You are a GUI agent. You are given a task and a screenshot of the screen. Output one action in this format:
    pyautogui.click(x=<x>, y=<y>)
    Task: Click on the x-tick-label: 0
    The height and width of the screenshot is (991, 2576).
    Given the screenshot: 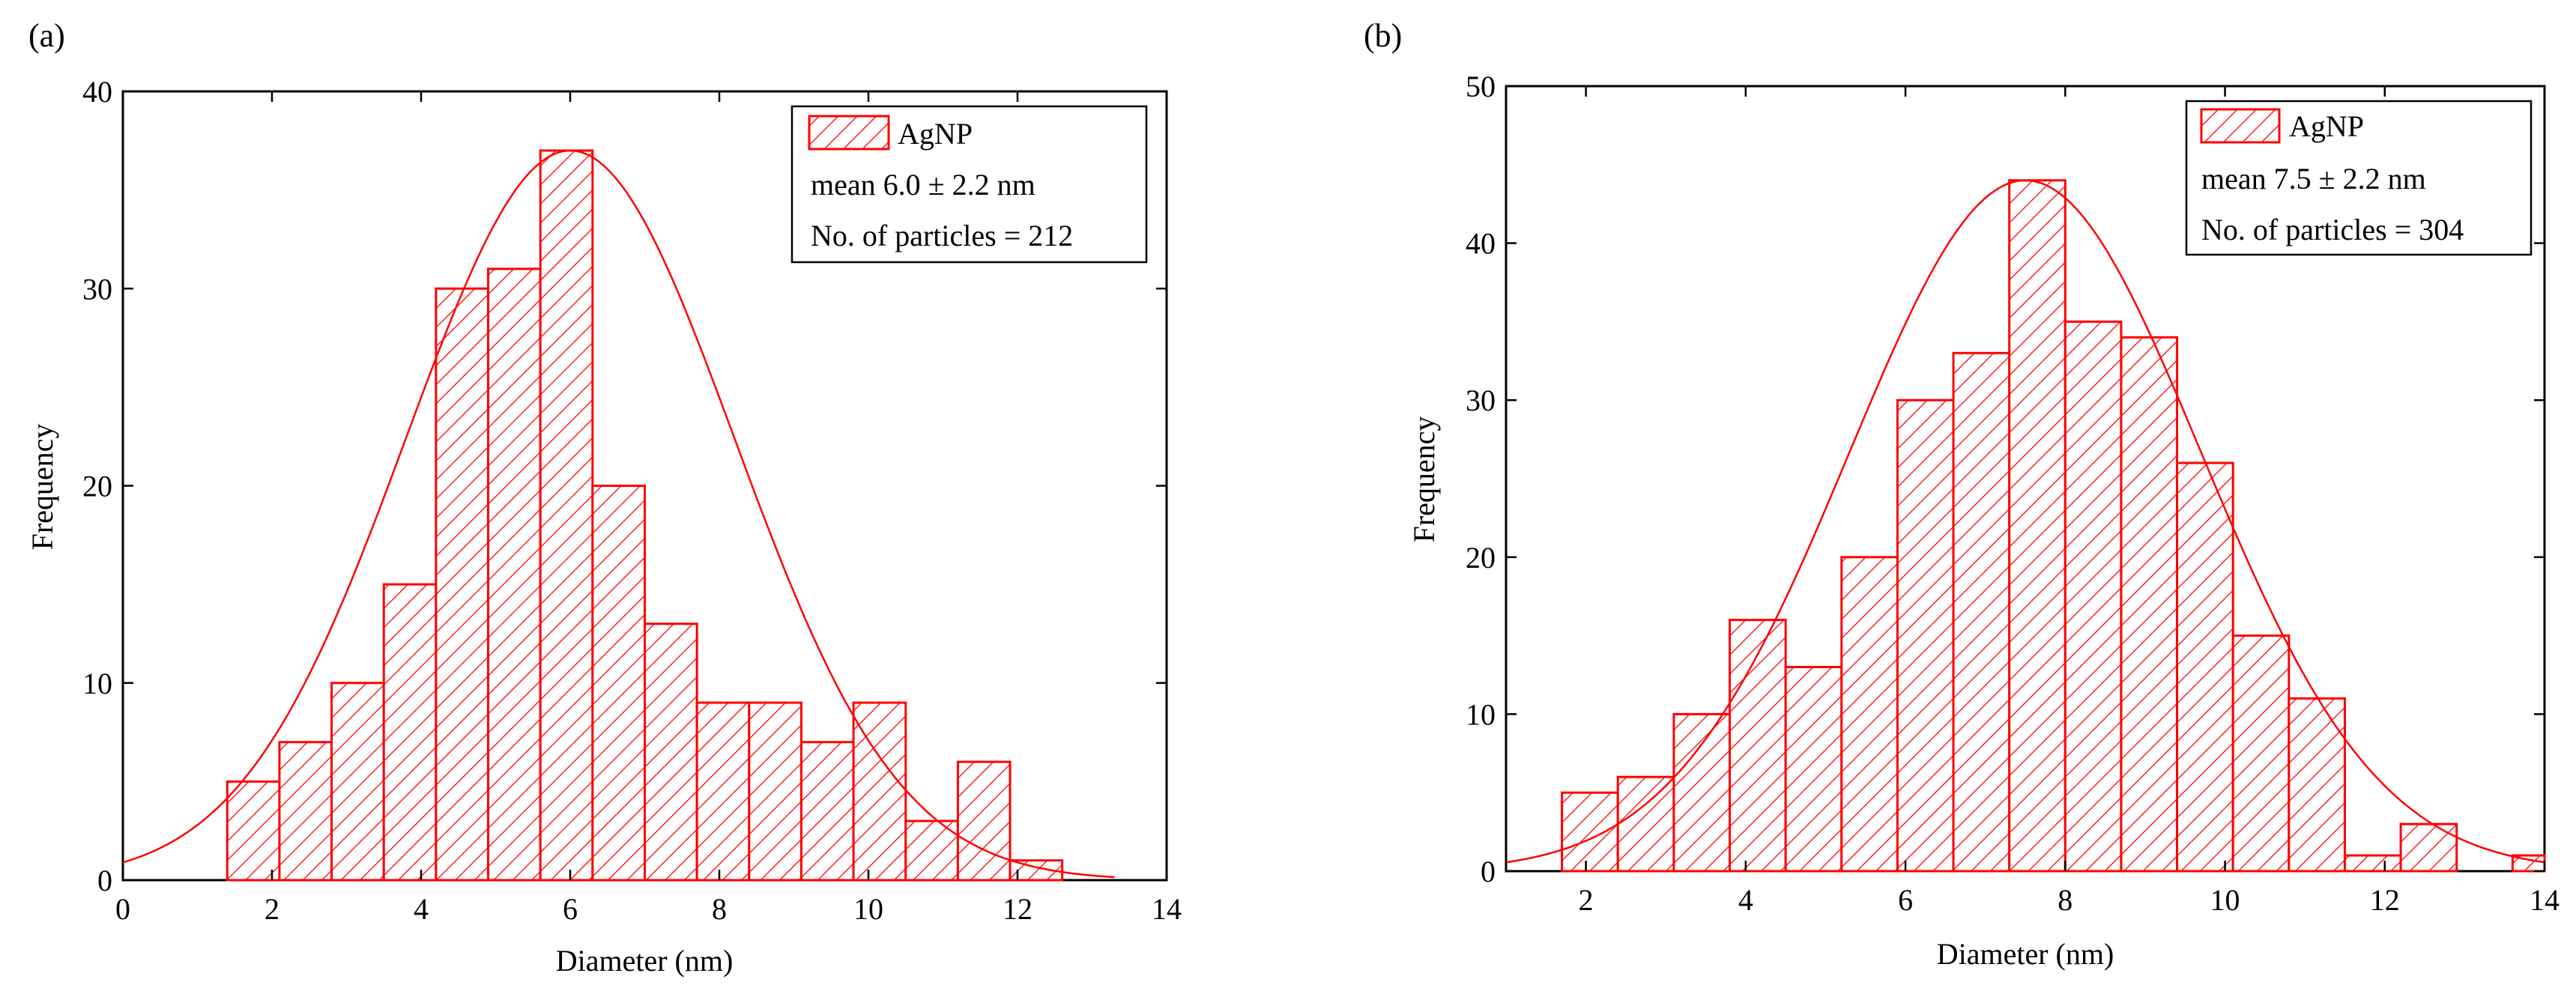 What is the action you would take?
    pyautogui.click(x=122, y=909)
    